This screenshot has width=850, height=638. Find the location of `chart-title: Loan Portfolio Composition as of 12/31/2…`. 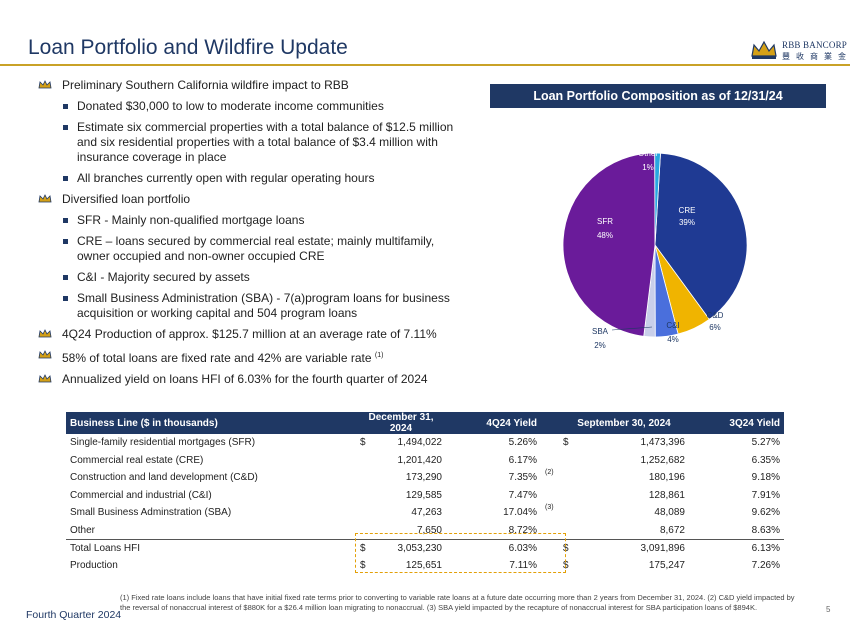

chart-title: Loan Portfolio Composition as of 12/31/2… is located at coordinates (658, 96).